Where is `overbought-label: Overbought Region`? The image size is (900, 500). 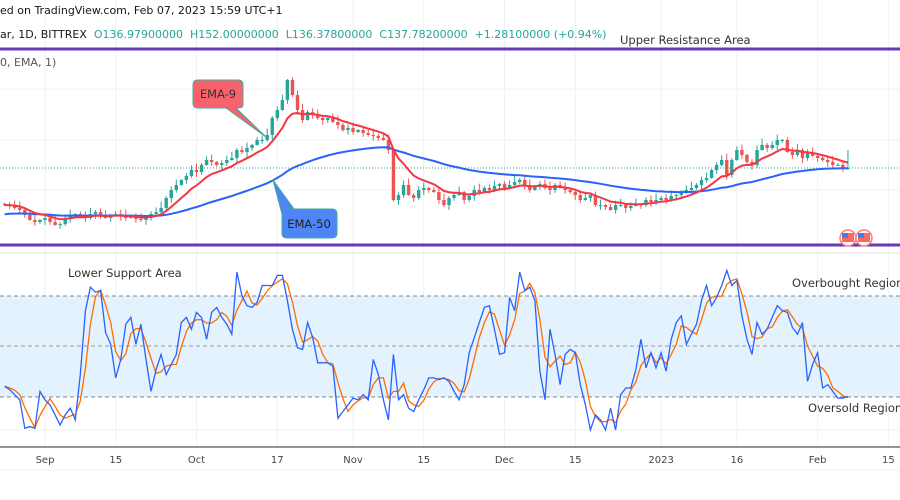 overbought-label: Overbought Region is located at coordinates (846, 283).